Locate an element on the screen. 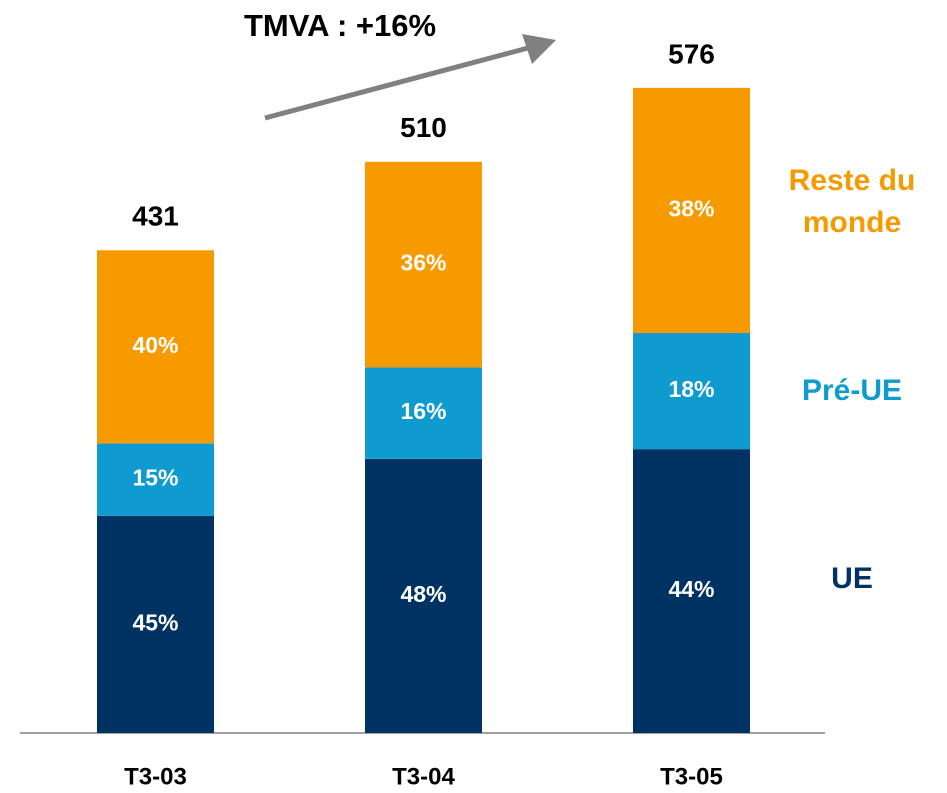  arrow-head is located at coordinates (539, 49).